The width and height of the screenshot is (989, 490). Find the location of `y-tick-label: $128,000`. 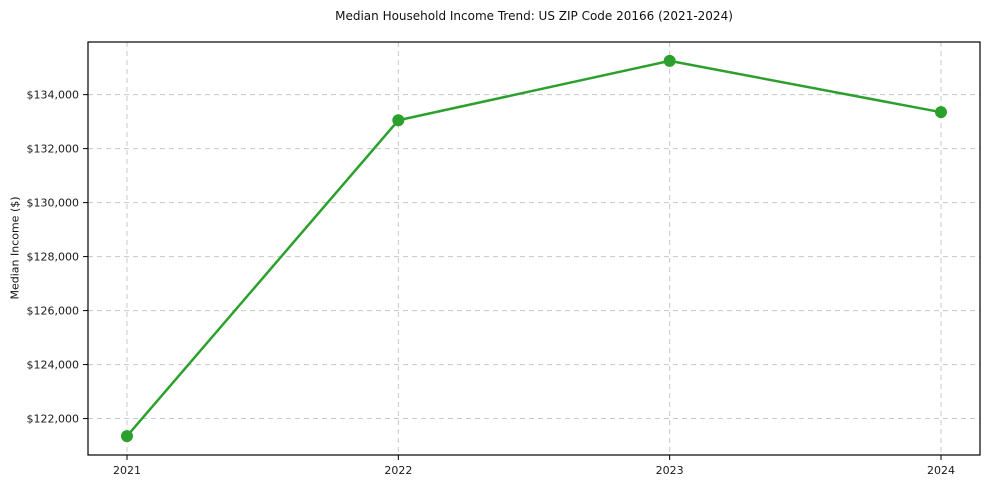

y-tick-label: $128,000 is located at coordinates (53, 257).